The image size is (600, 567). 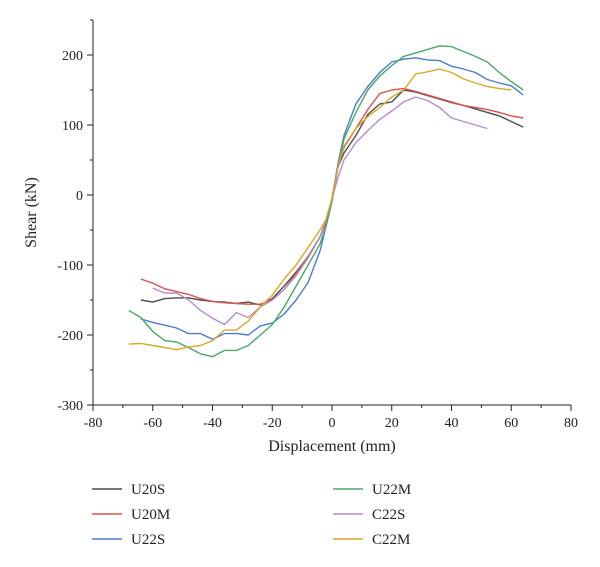 I want to click on x-tick-label: -20, so click(x=272, y=423).